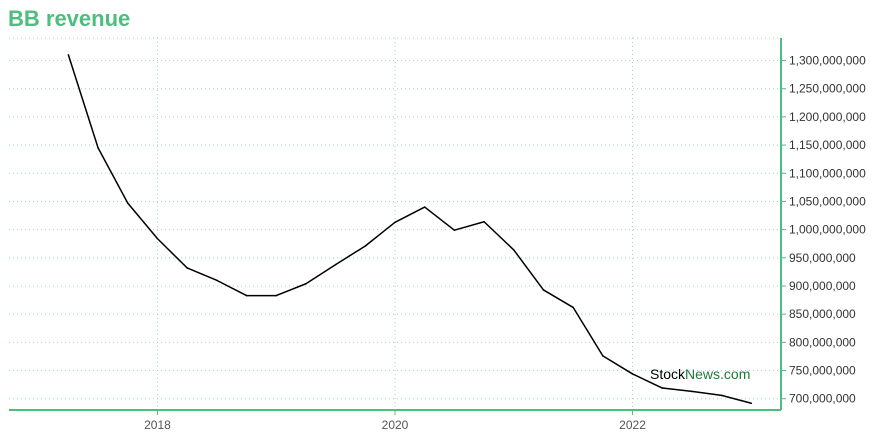  I want to click on watermark-com: .com, so click(735, 374).